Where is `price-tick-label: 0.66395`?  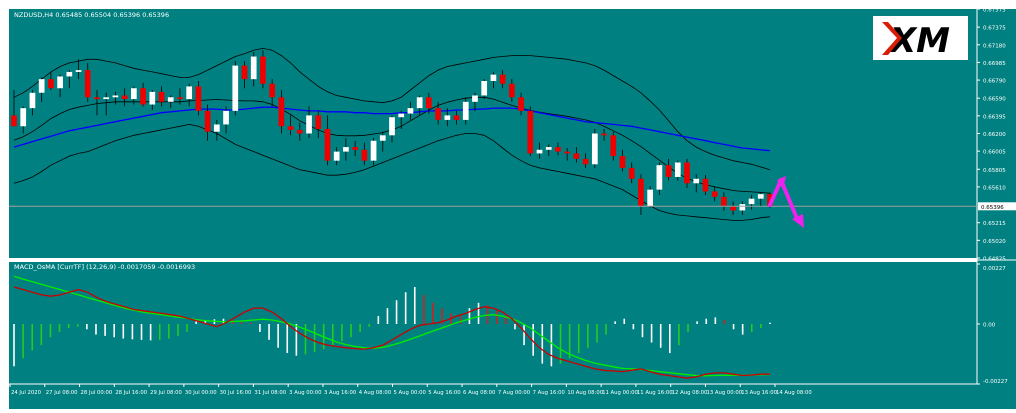
price-tick-label: 0.66395 is located at coordinates (994, 117).